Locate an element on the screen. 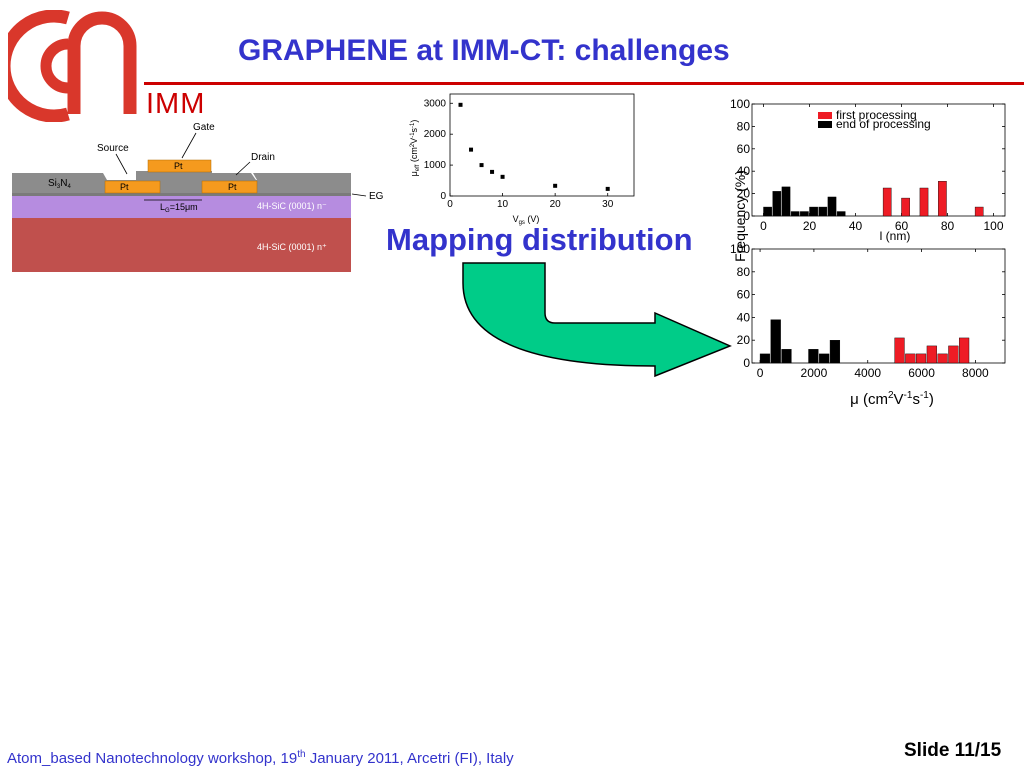 The height and width of the screenshot is (768, 1024). hist-mobility-x-tick-label: 2000 is located at coordinates (814, 373).